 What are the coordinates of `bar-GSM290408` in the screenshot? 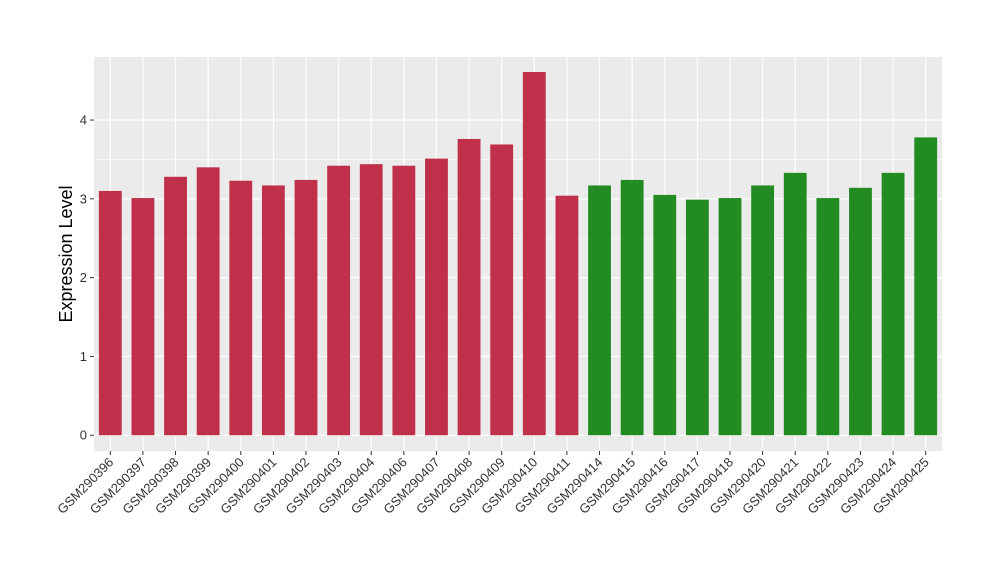 It's located at (469, 287).